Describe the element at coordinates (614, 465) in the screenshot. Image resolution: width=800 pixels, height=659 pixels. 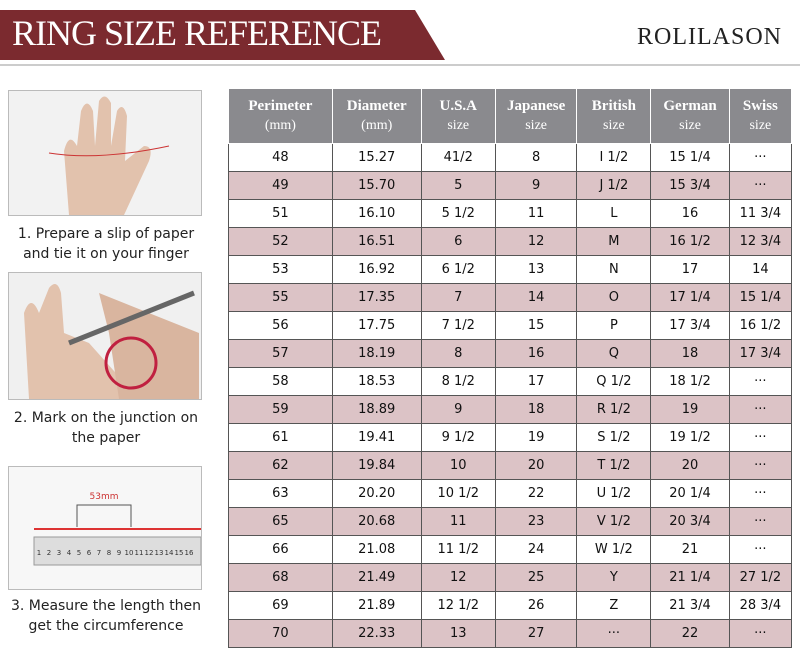
I see `table-cell: T 1/2` at that location.